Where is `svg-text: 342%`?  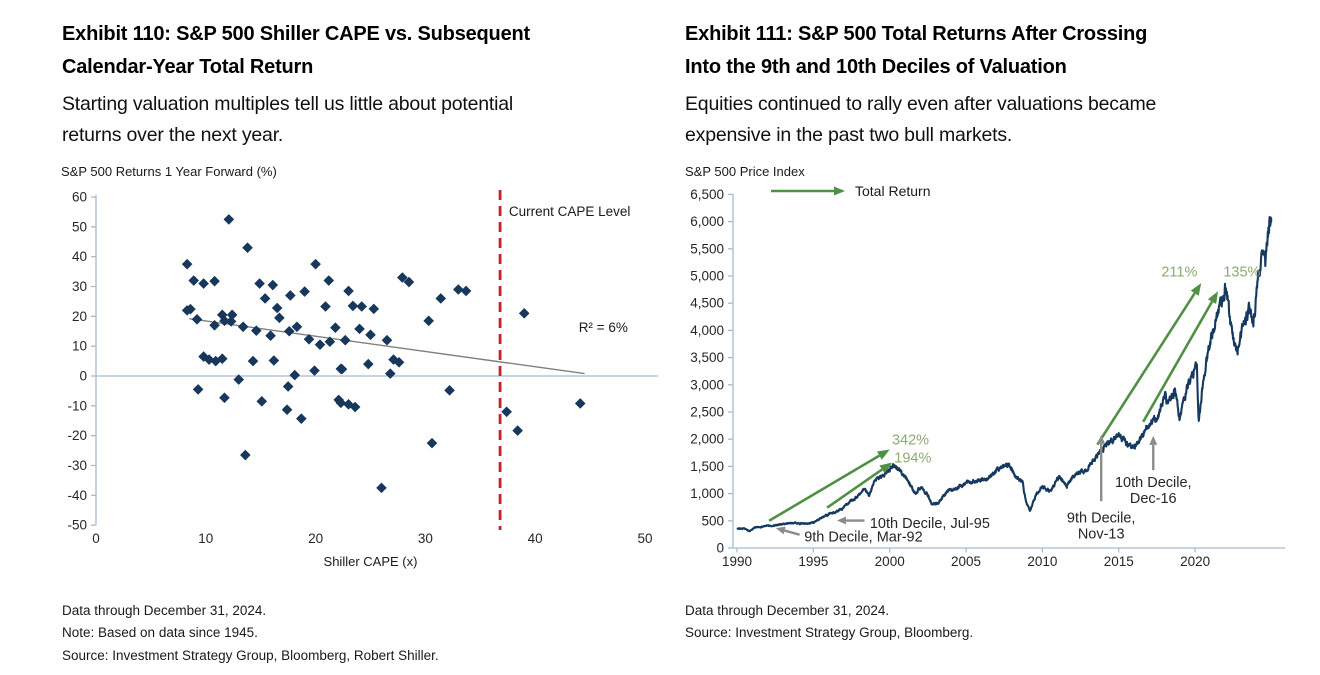 svg-text: 342% is located at coordinates (910, 441).